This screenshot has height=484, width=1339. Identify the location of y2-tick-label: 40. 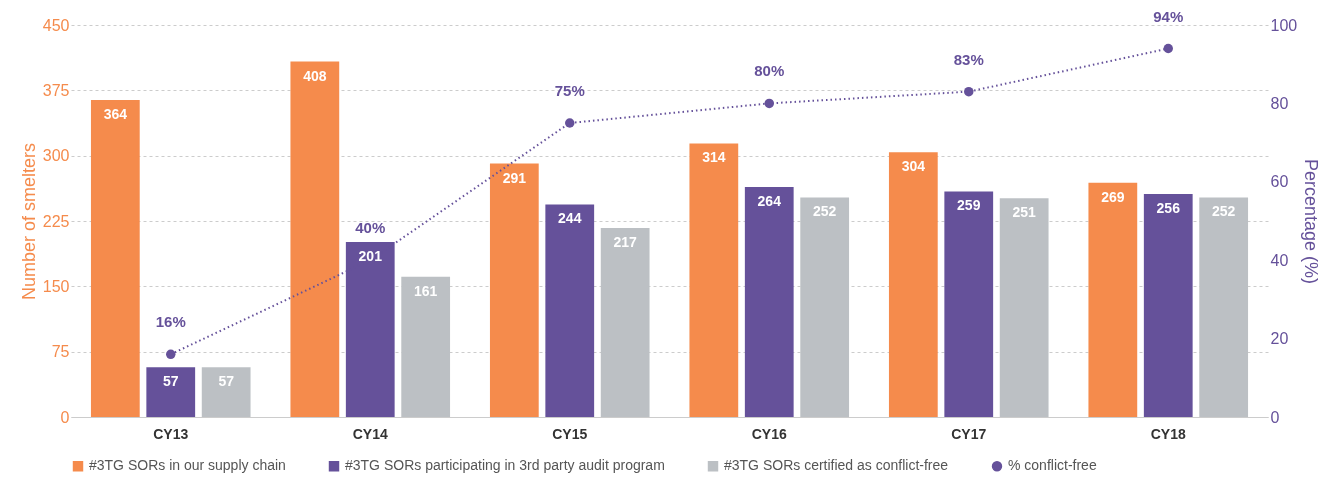
(1279, 260).